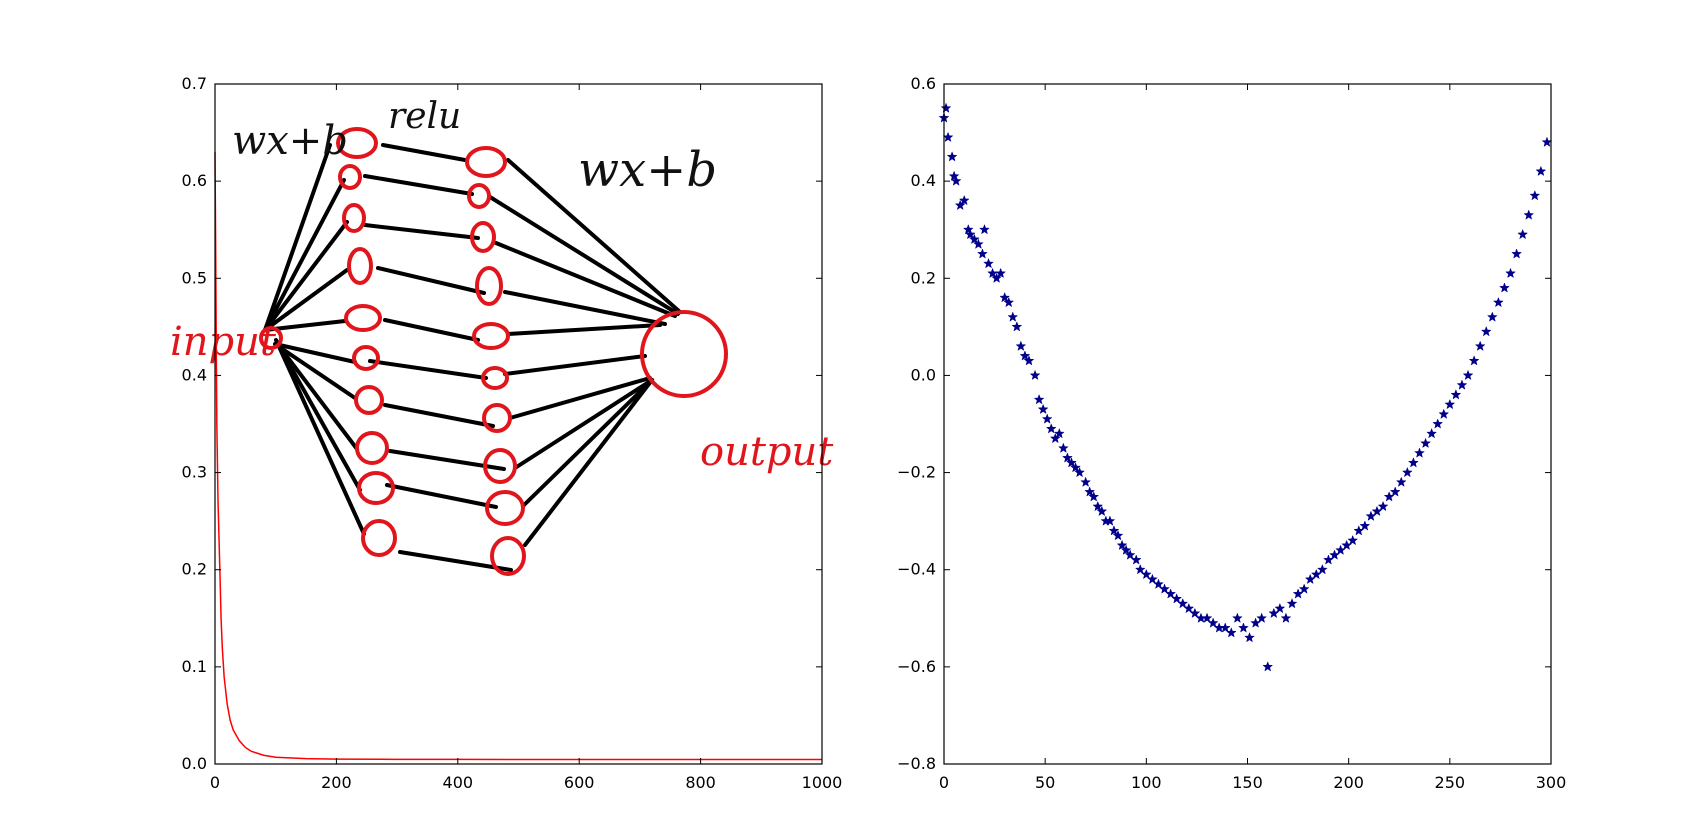 The image size is (1707, 840). I want to click on left-ytick-label: 0.5, so click(194, 277).